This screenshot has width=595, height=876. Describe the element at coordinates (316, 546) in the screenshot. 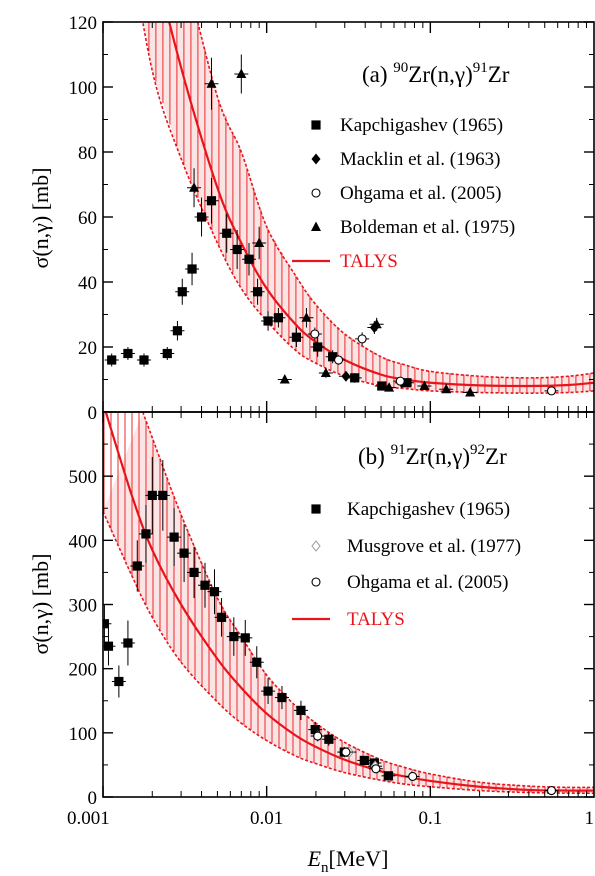

I see `legend-marker-open-diamond` at that location.